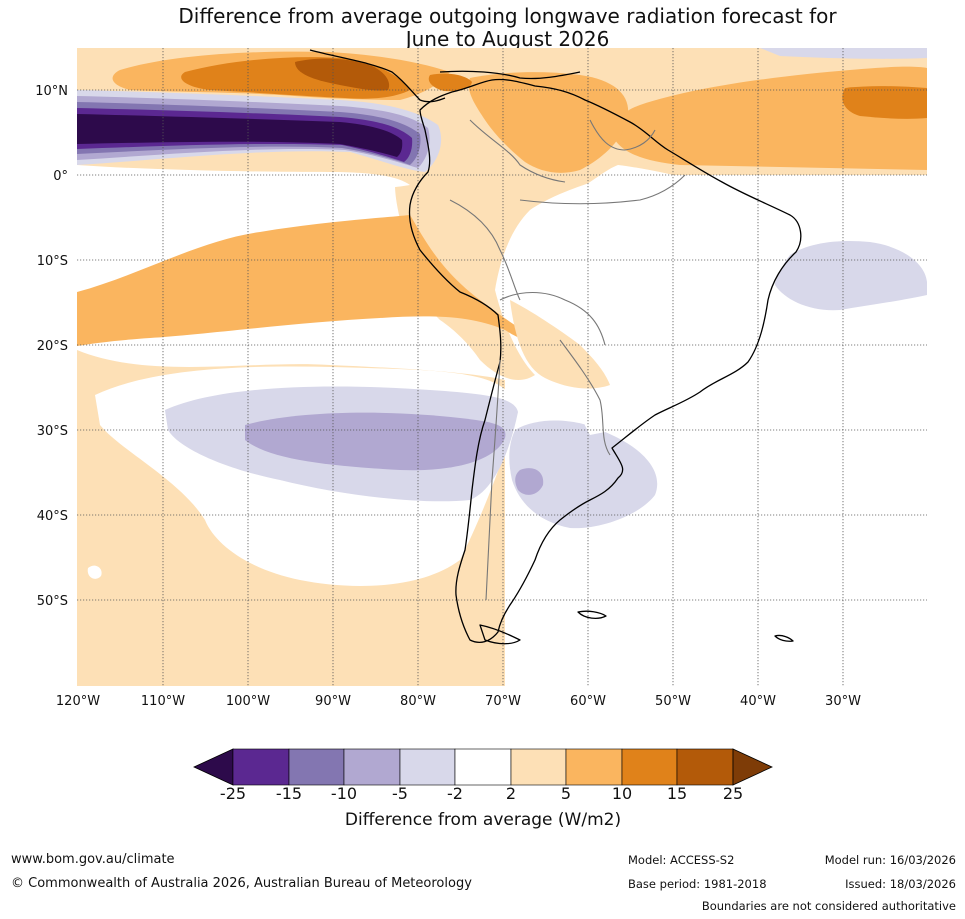  Describe the element at coordinates (851, 275) in the screenshot. I see `anomaly-region-neg-light-south-atlantic` at that location.